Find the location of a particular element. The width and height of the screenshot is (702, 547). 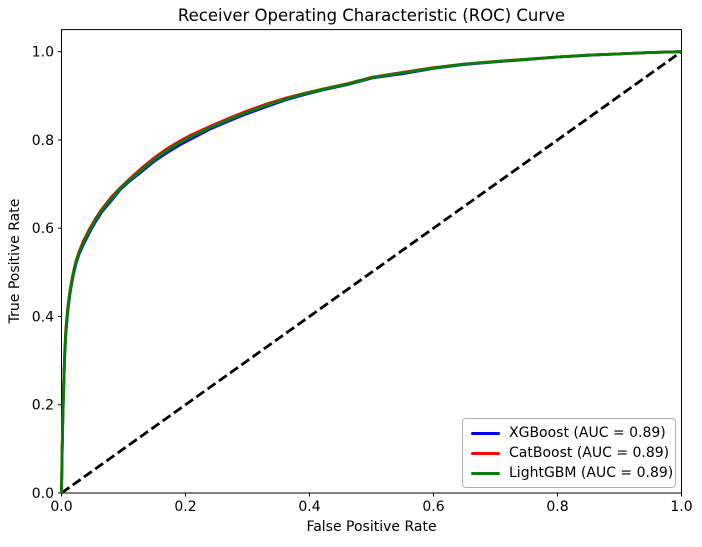

x-tick-label: 0.4 is located at coordinates (309, 507).